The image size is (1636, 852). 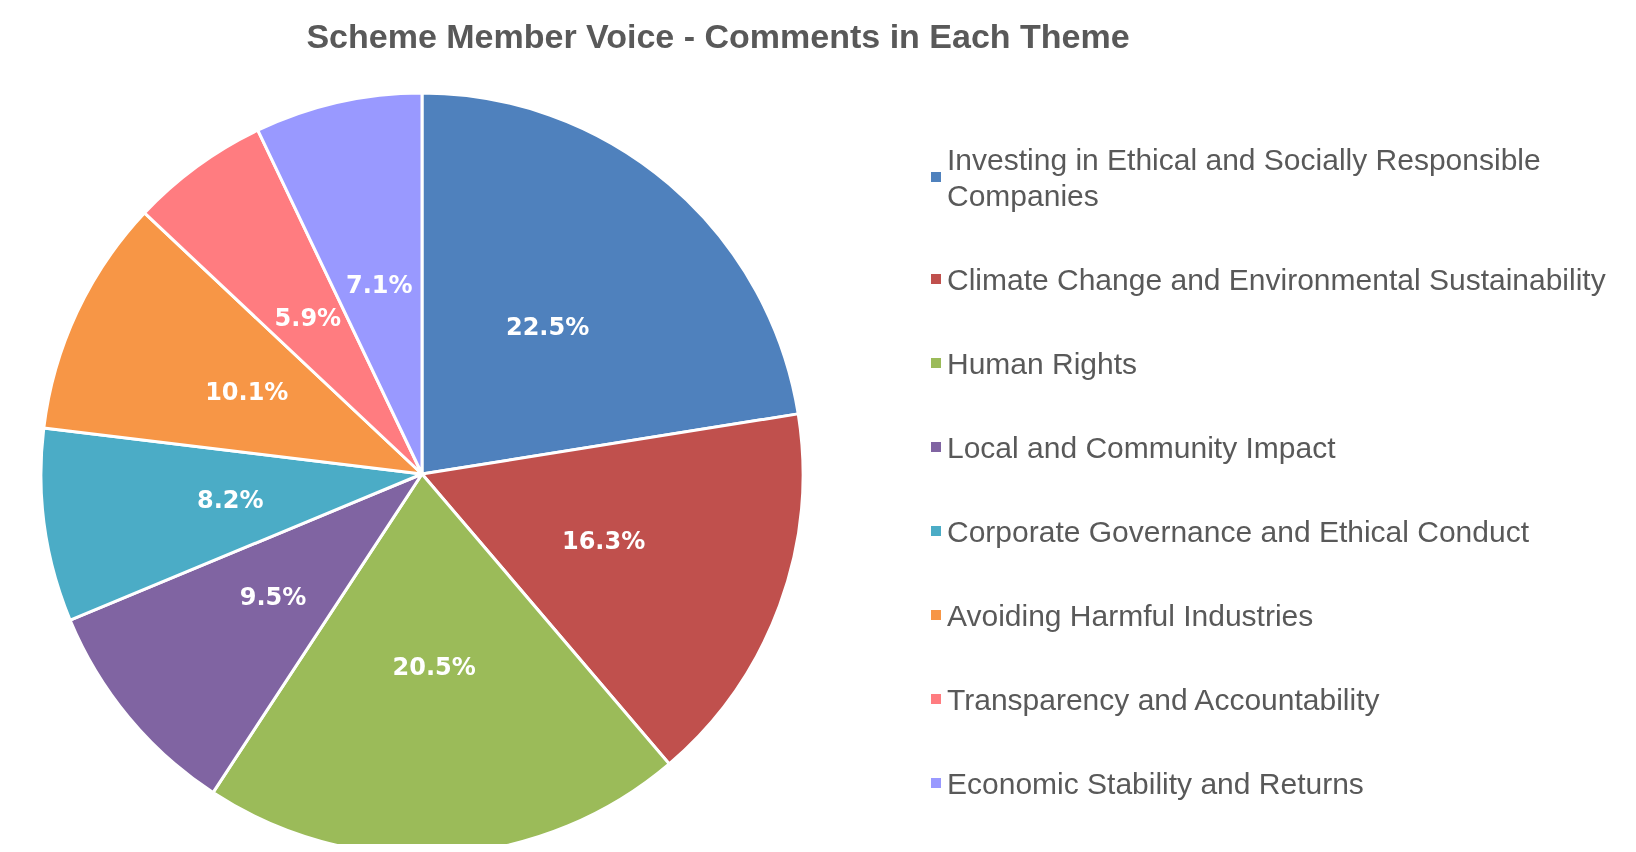 What do you see at coordinates (1238, 531) in the screenshot?
I see `legend-label: Corporate Governance and Ethical Conduct` at bounding box center [1238, 531].